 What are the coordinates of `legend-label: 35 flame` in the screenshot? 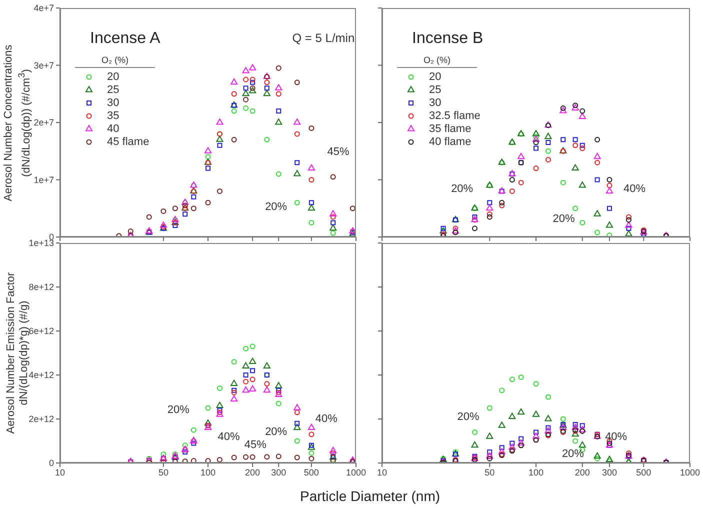 It's located at (450, 128).